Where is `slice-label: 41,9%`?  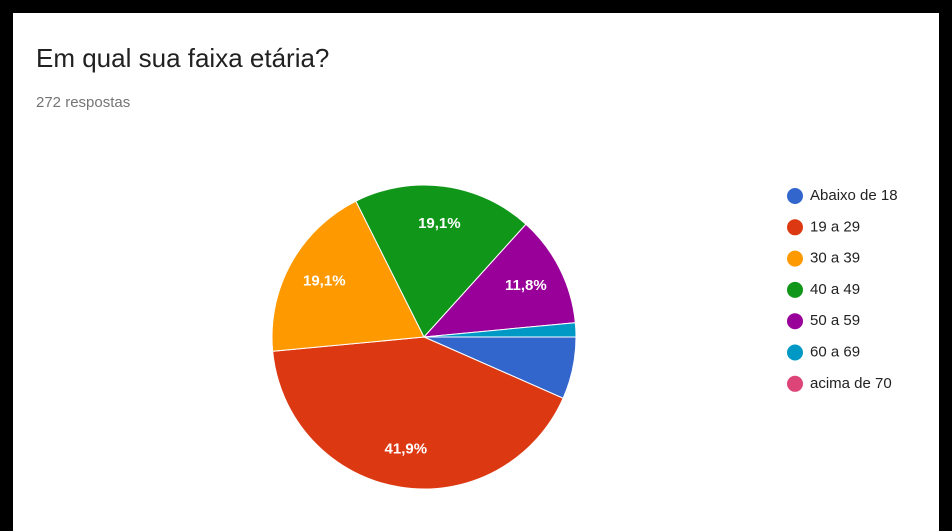 slice-label: 41,9% is located at coordinates (406, 449).